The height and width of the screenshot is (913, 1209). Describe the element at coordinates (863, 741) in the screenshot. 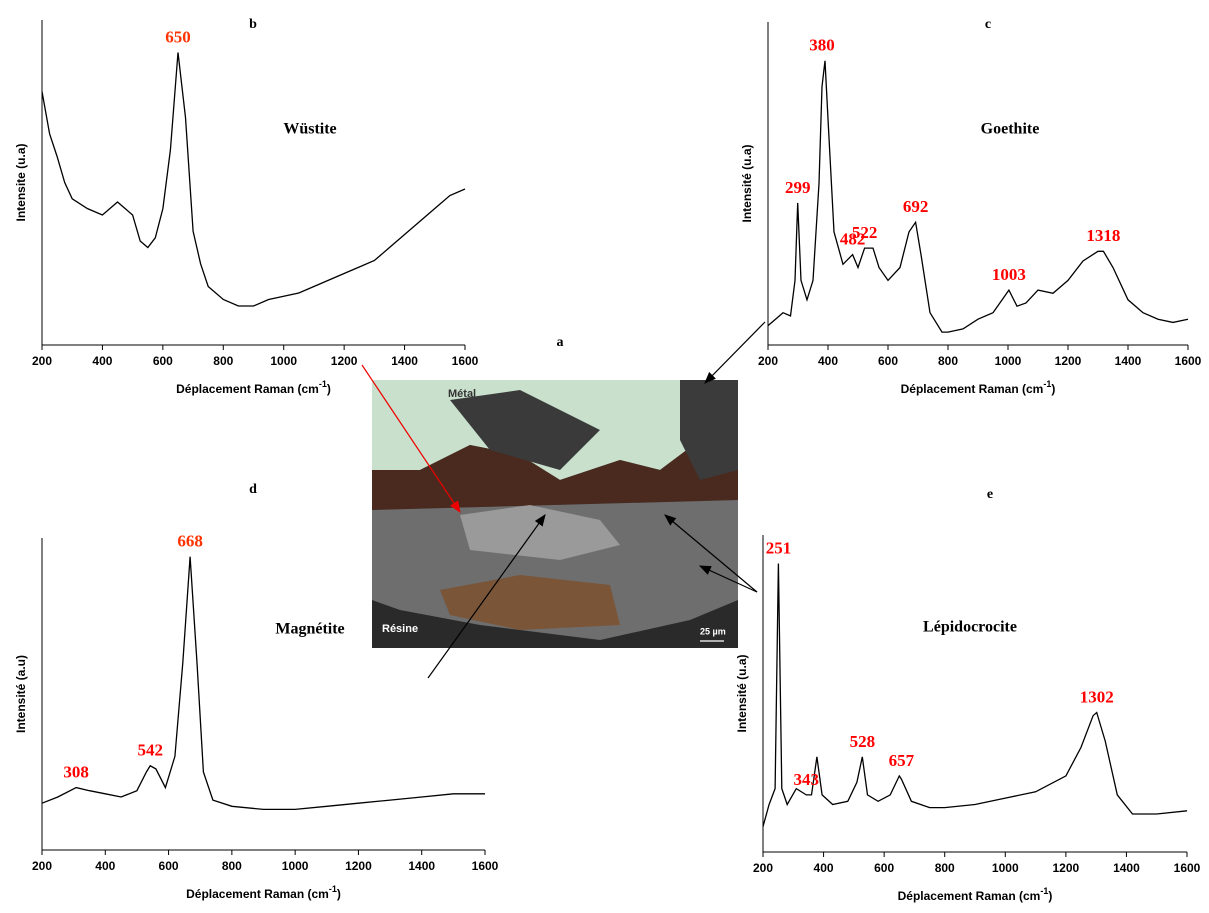

I see `peak-label: 528` at that location.